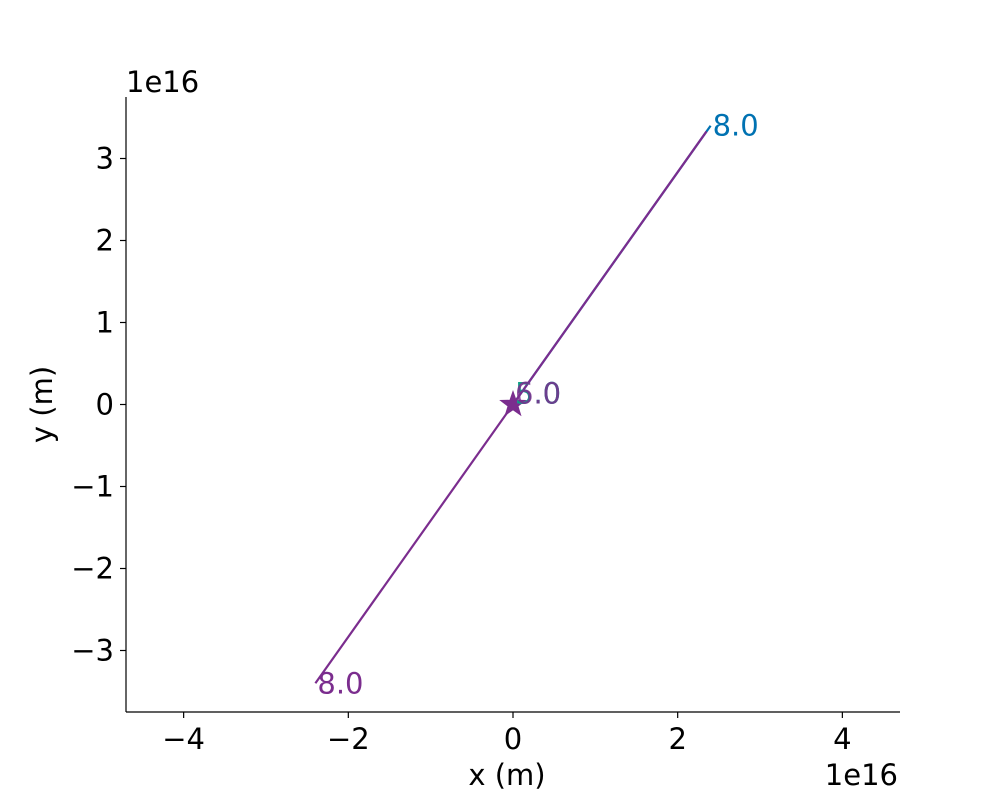 This screenshot has width=1000, height=800. I want to click on center-label: 5.0, so click(538, 394).